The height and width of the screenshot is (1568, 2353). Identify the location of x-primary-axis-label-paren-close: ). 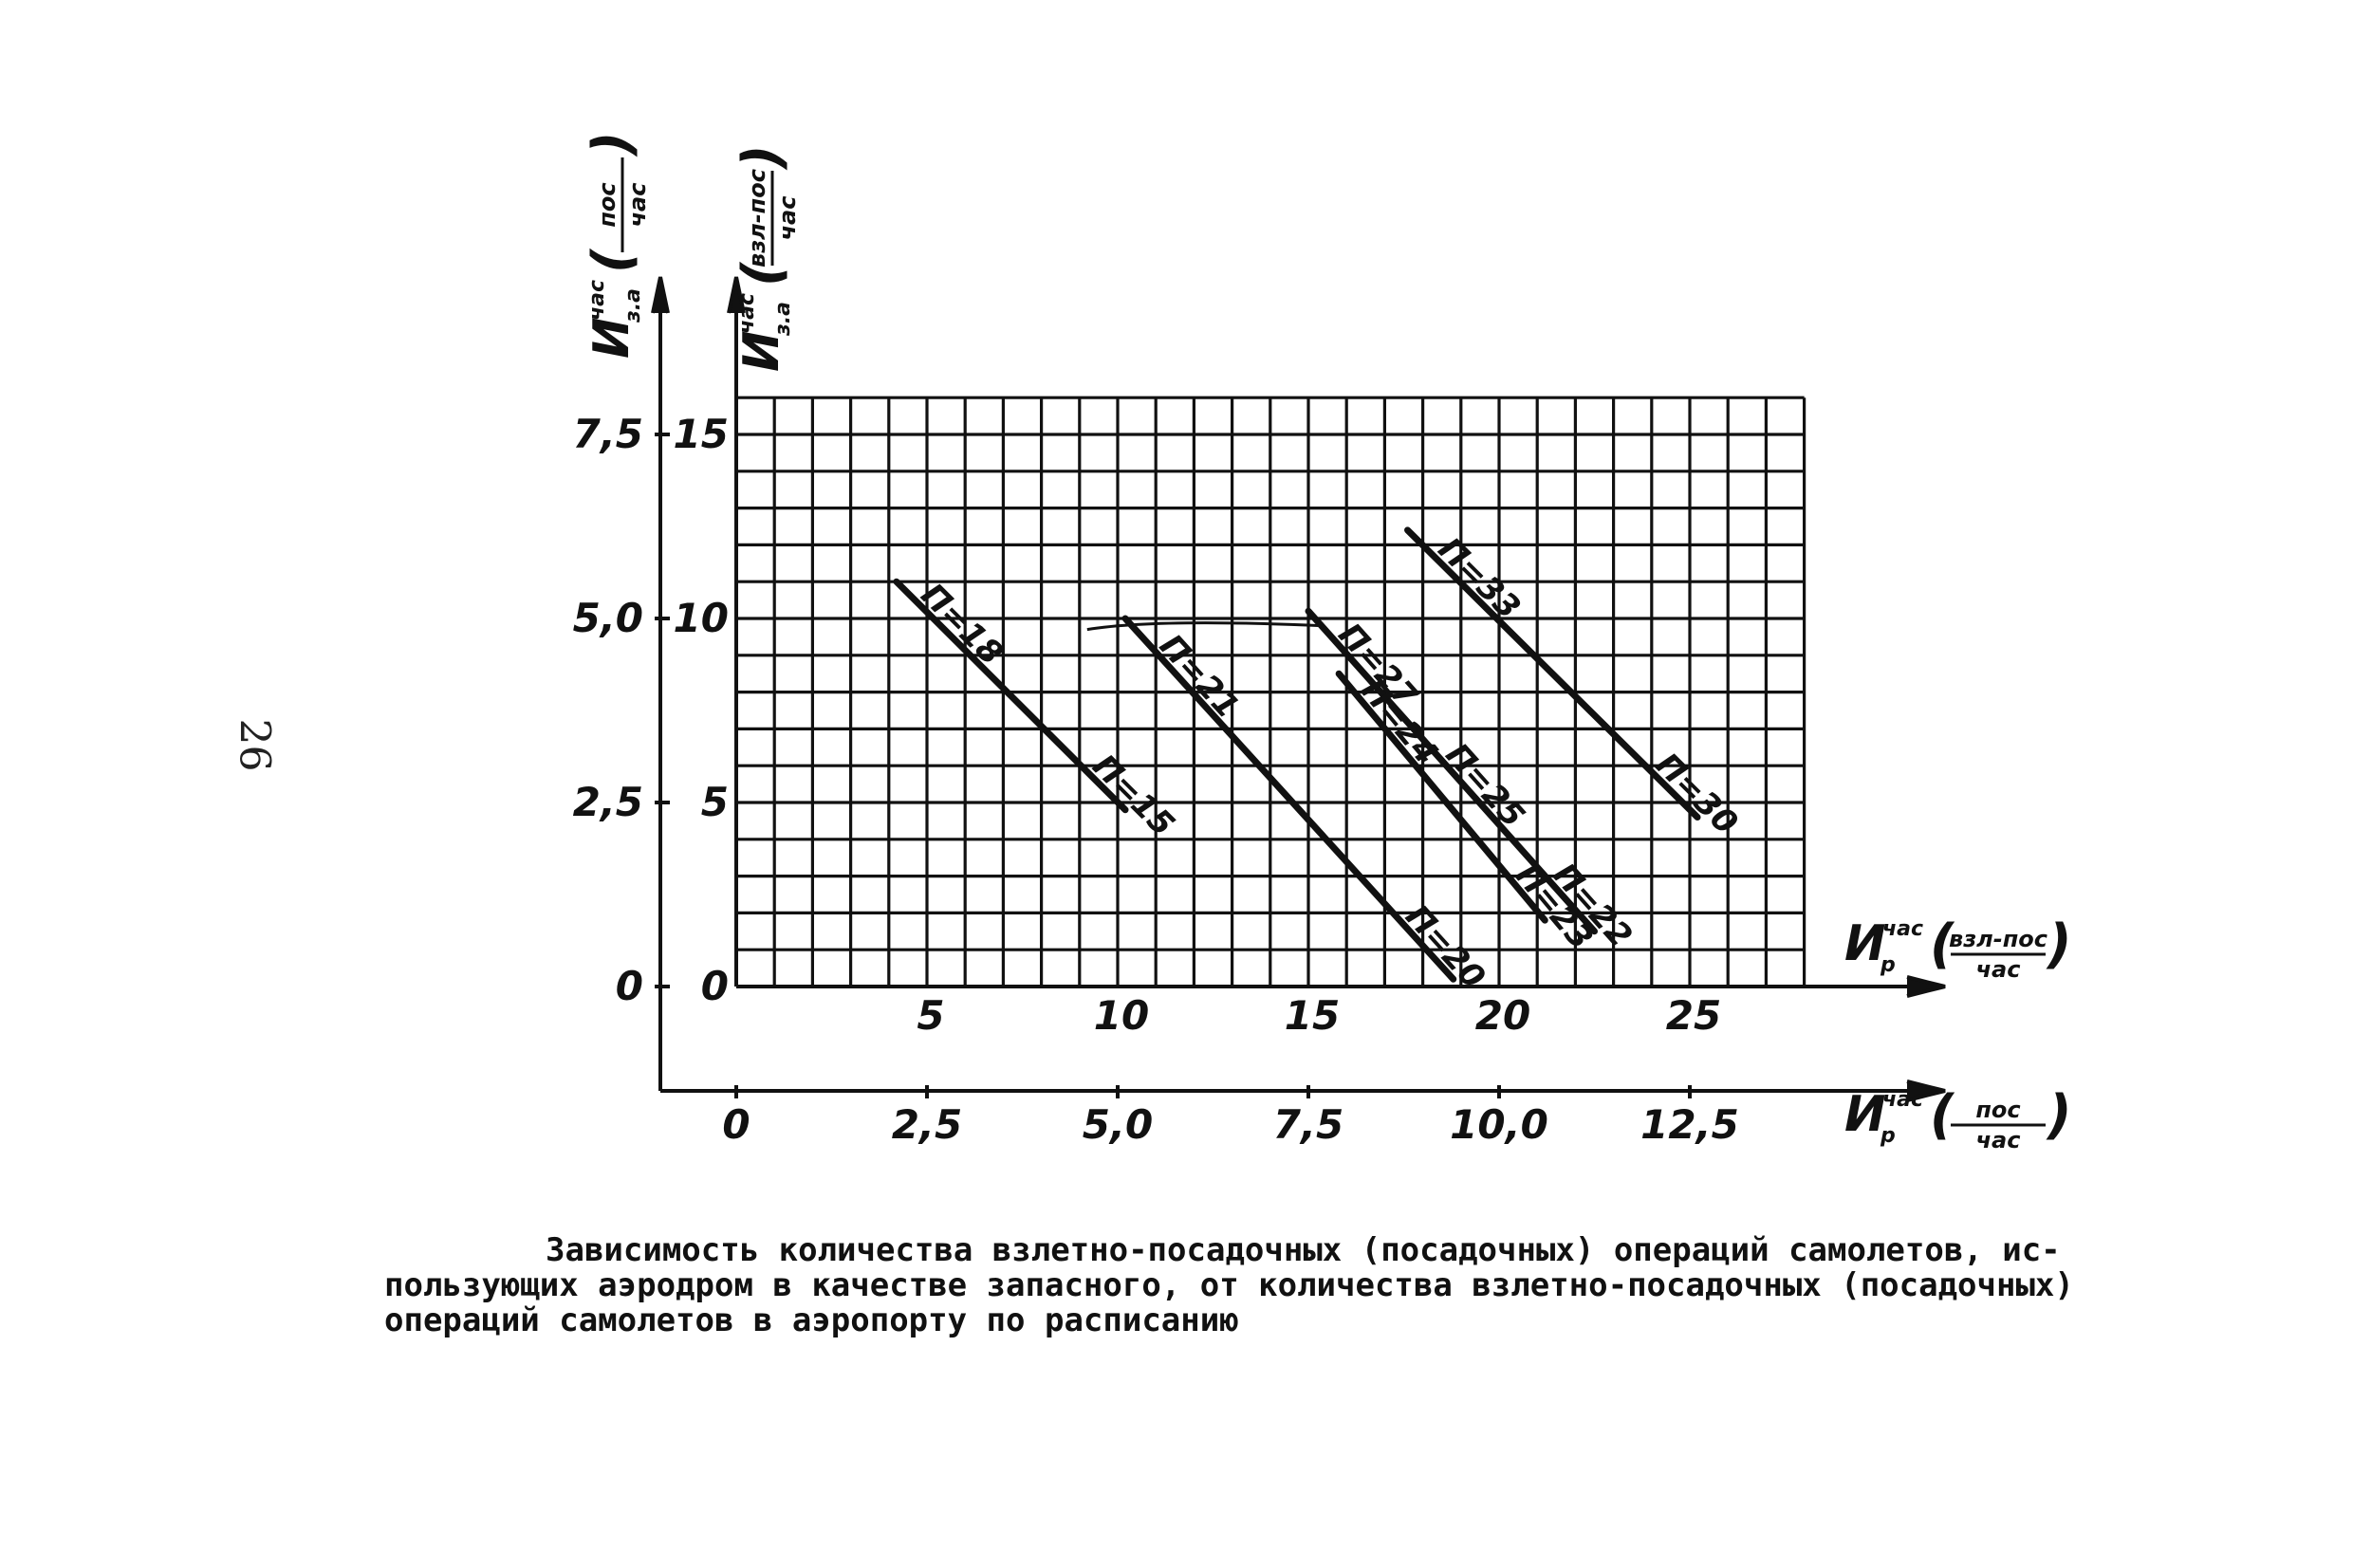
(2059, 944).